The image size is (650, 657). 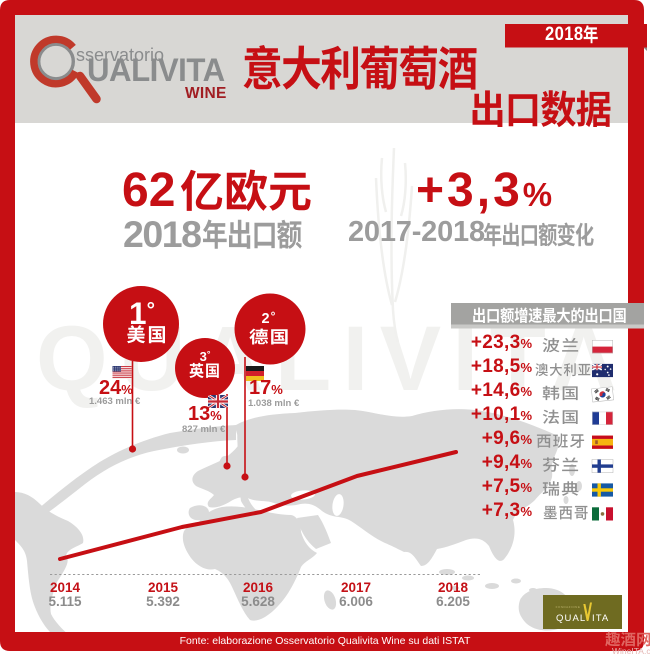 I want to click on svg-text: FONDAZIONE, so click(x=568, y=607).